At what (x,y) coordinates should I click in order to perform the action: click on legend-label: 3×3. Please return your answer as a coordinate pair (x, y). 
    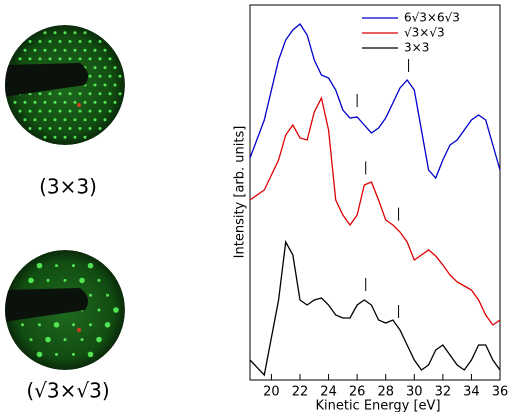
    Looking at the image, I should click on (416, 48).